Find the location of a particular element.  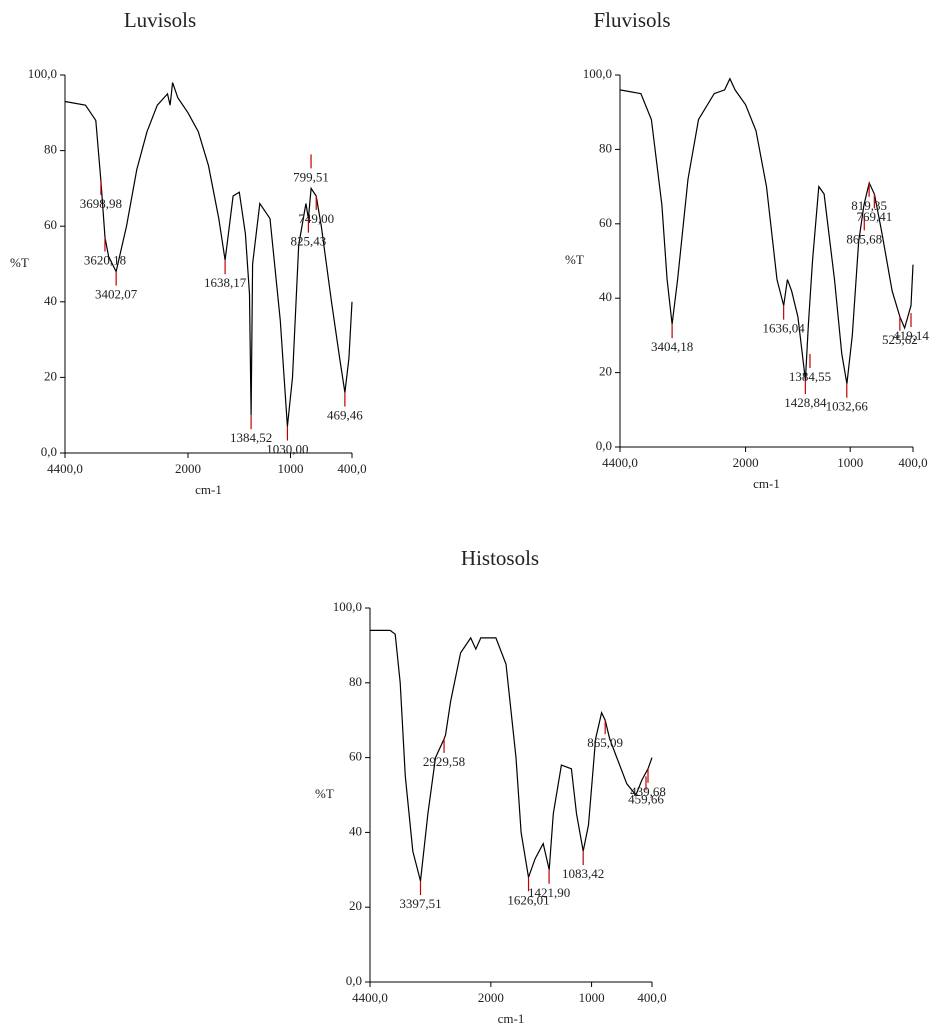

peak-label: 1083,42 is located at coordinates (583, 873).